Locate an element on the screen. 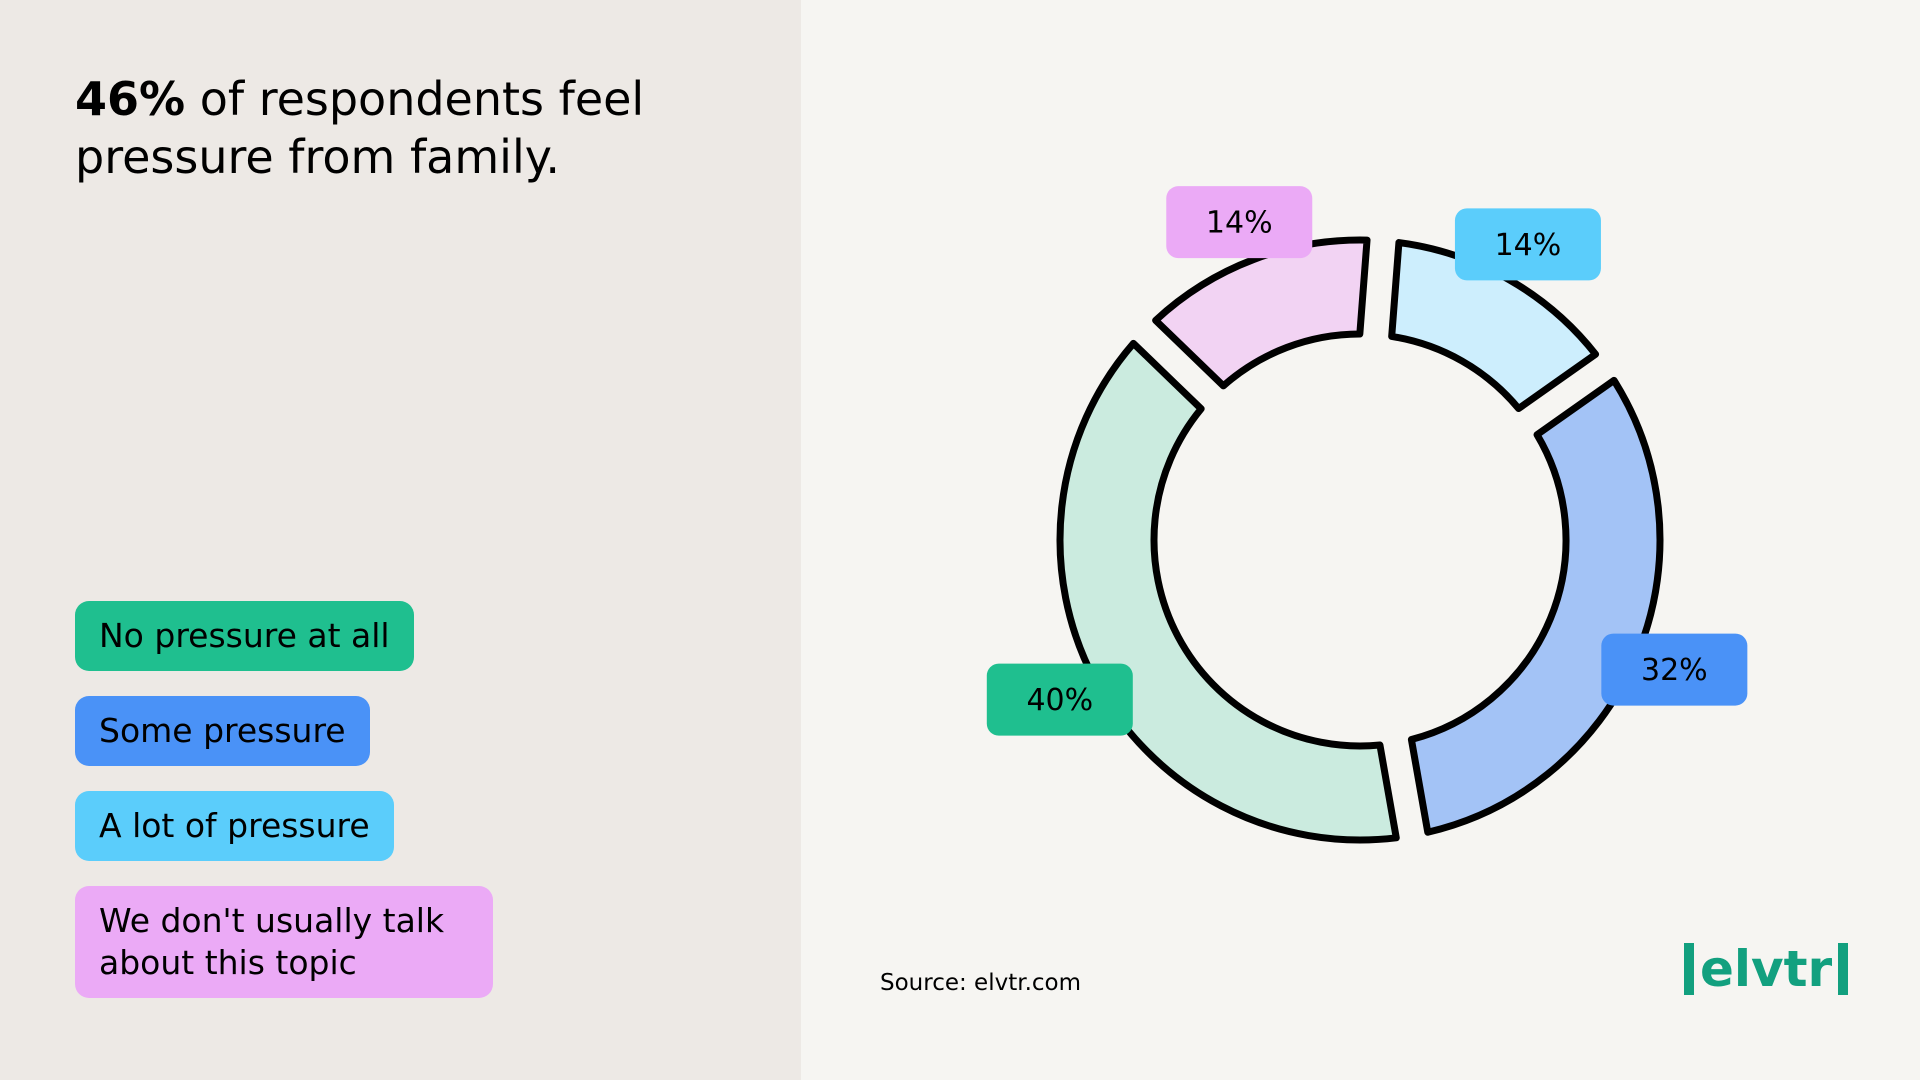  value-label: 32% is located at coordinates (1674, 670).